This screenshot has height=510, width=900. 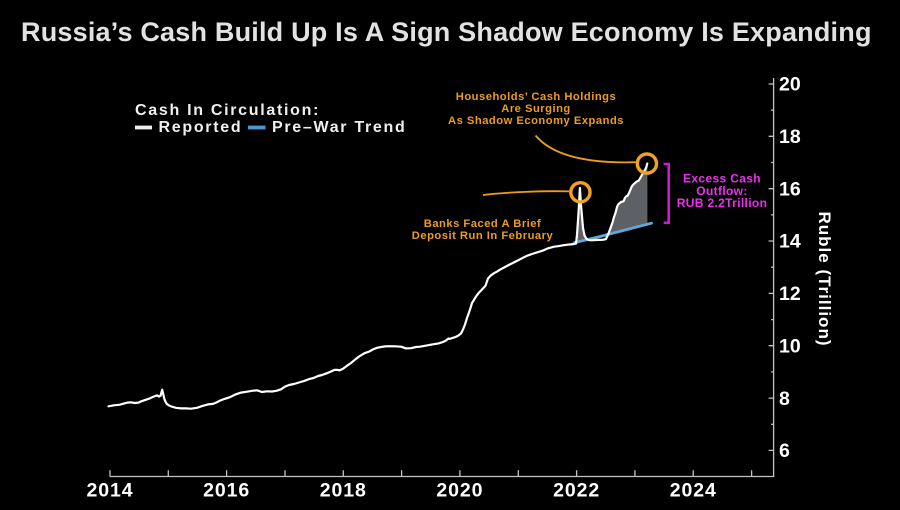 What do you see at coordinates (343, 491) in the screenshot?
I see `svg-text: 2018` at bounding box center [343, 491].